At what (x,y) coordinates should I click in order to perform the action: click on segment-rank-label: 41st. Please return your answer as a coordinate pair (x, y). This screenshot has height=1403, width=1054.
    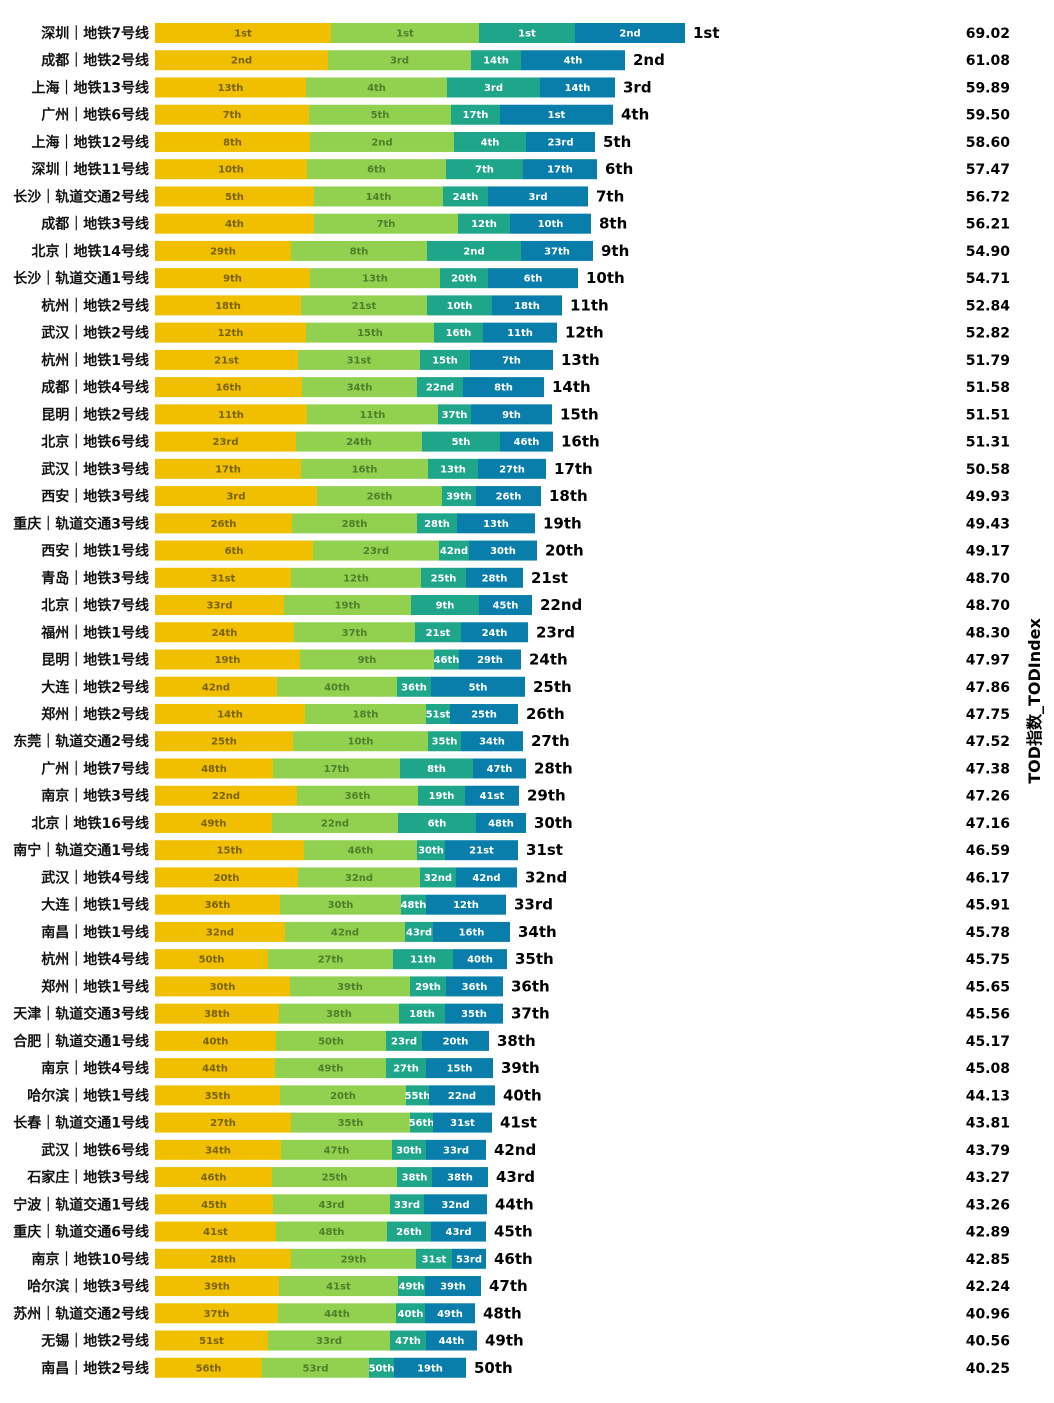
    Looking at the image, I should click on (338, 1287).